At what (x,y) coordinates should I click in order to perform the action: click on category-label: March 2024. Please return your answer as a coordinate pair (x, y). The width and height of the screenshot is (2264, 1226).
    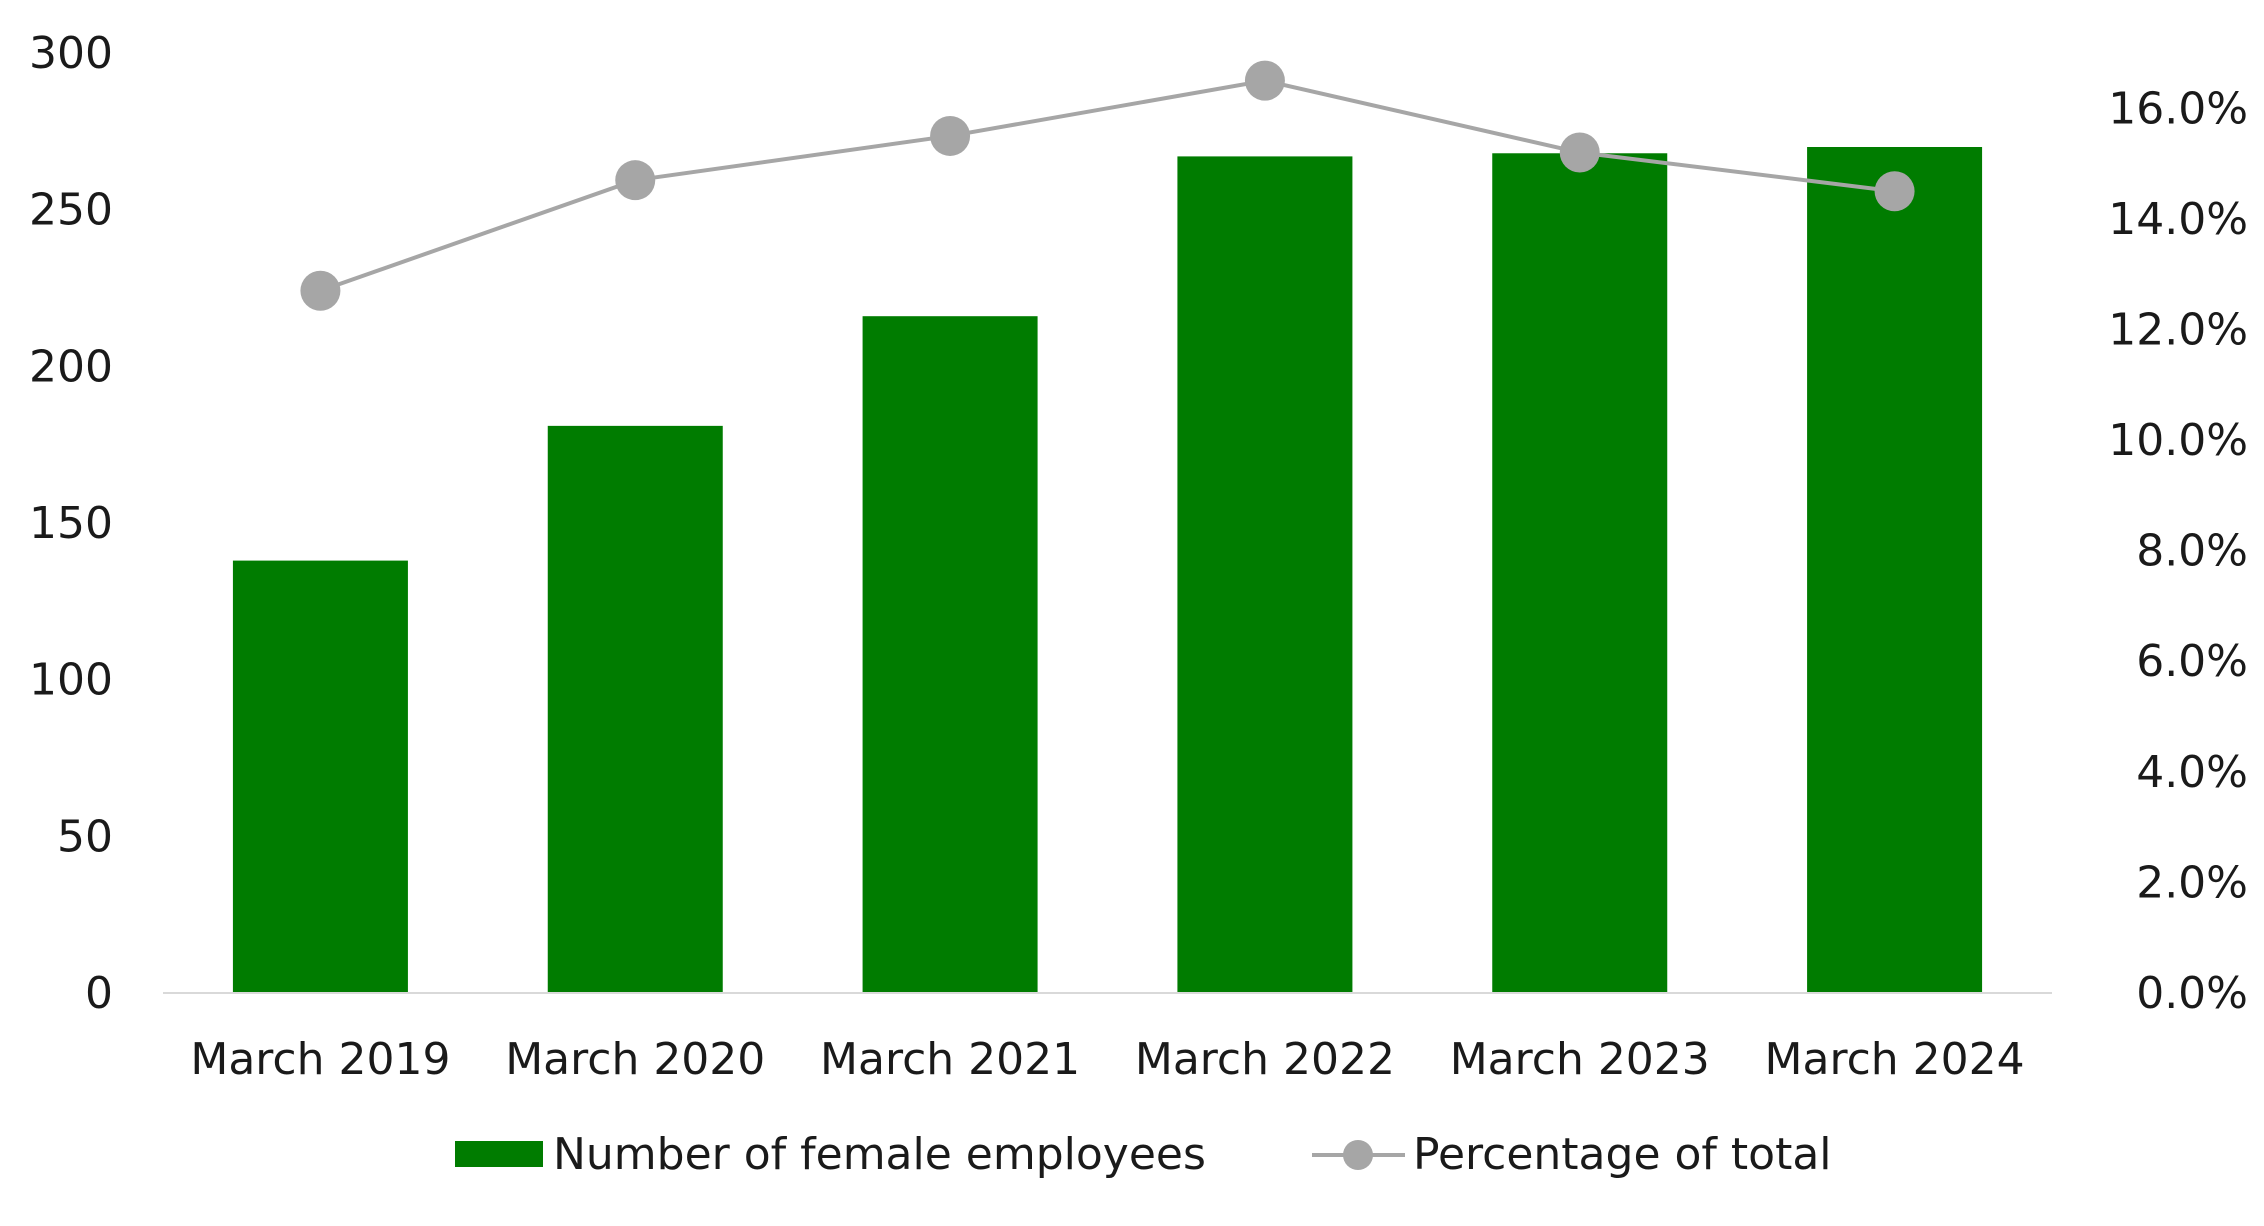
    Looking at the image, I should click on (1895, 1059).